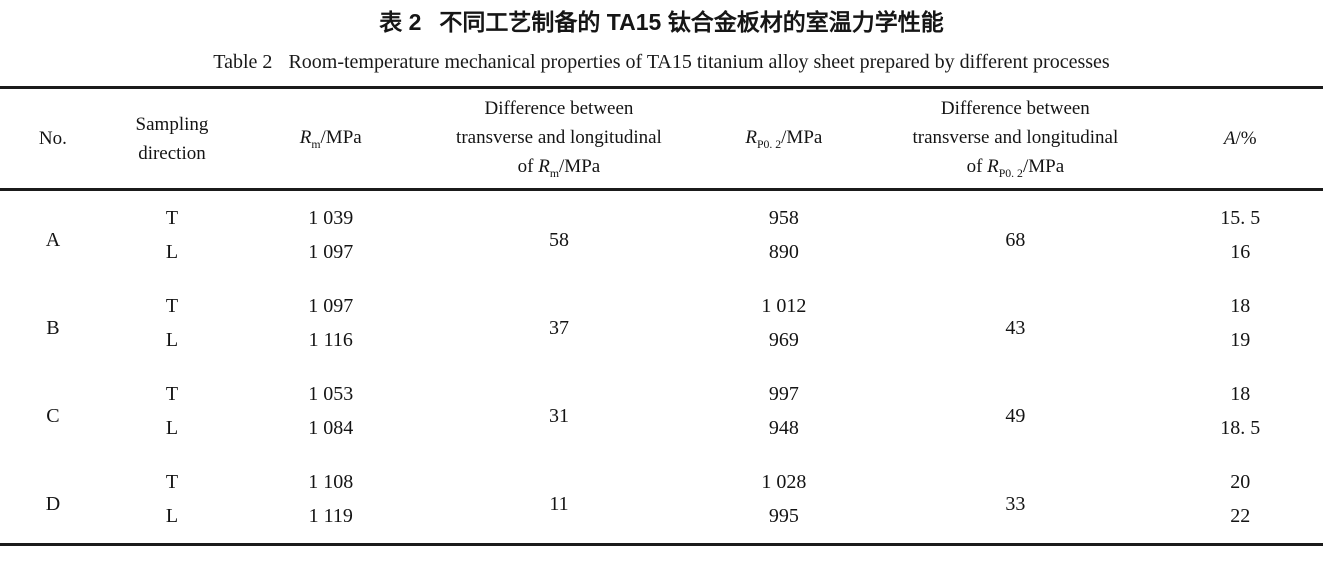 The width and height of the screenshot is (1323, 565). I want to click on cell-elongation: 15. 5, so click(1240, 218).